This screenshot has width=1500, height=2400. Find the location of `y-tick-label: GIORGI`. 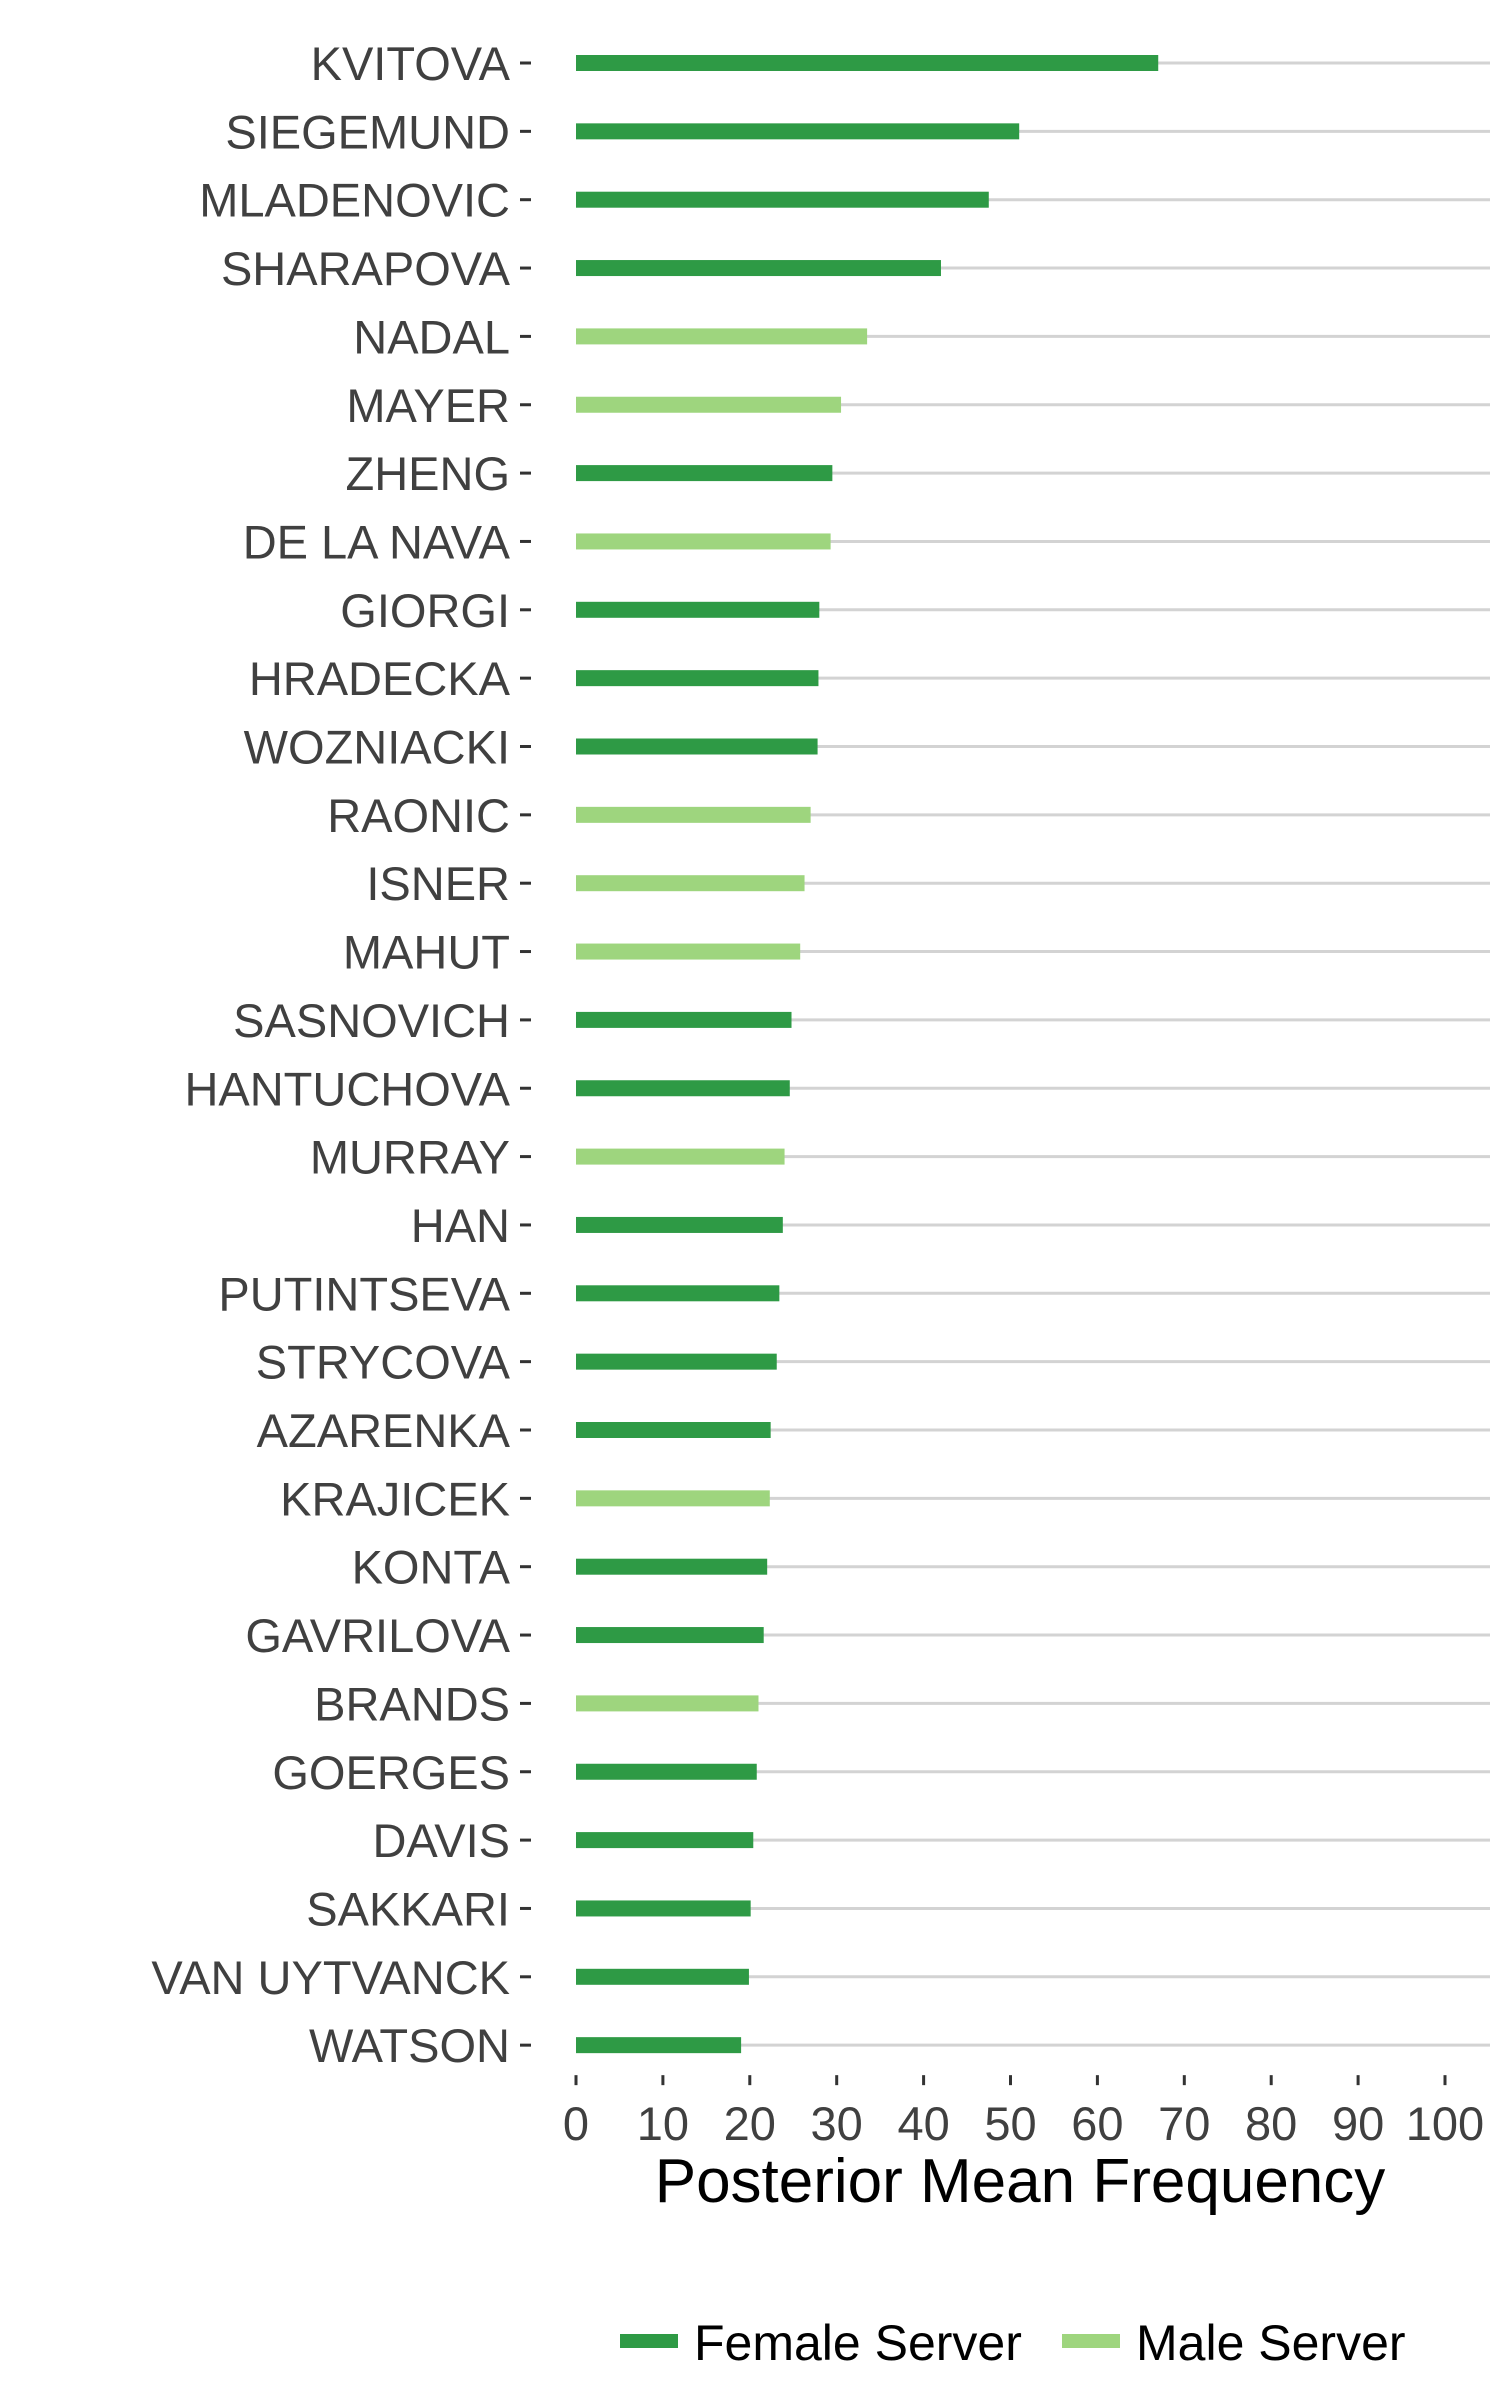

y-tick-label: GIORGI is located at coordinates (425, 610).